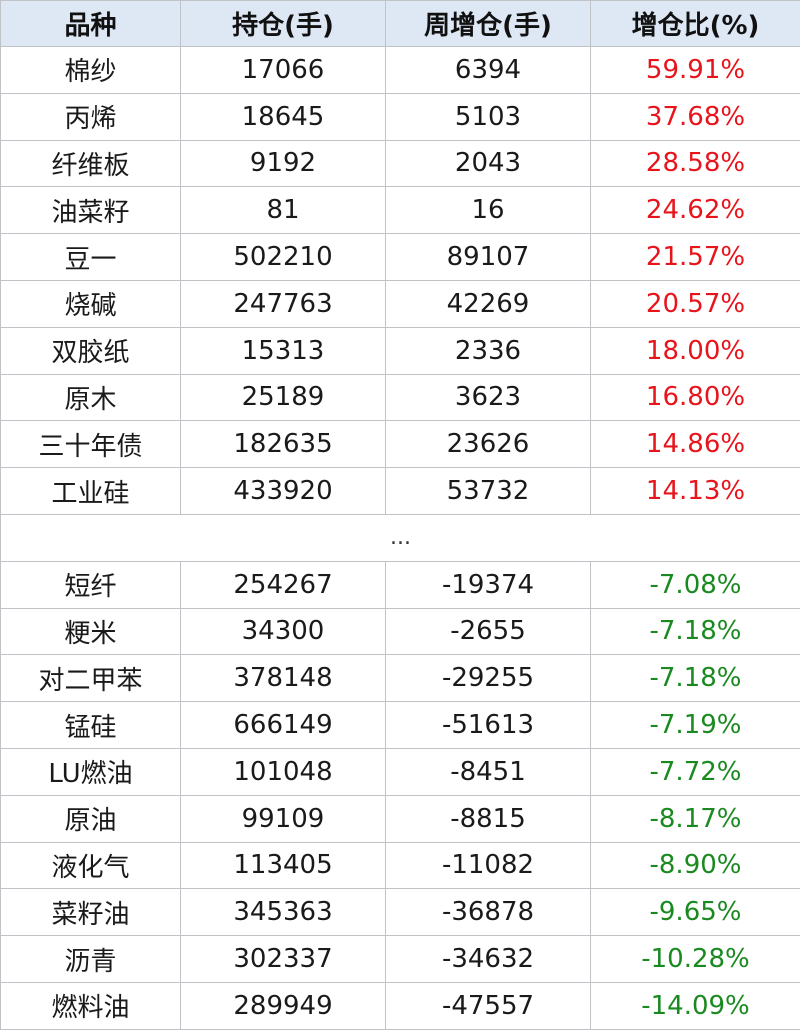 This screenshot has width=800, height=1032. Describe the element at coordinates (488, 210) in the screenshot. I see `weekly-change-cell: 16` at that location.